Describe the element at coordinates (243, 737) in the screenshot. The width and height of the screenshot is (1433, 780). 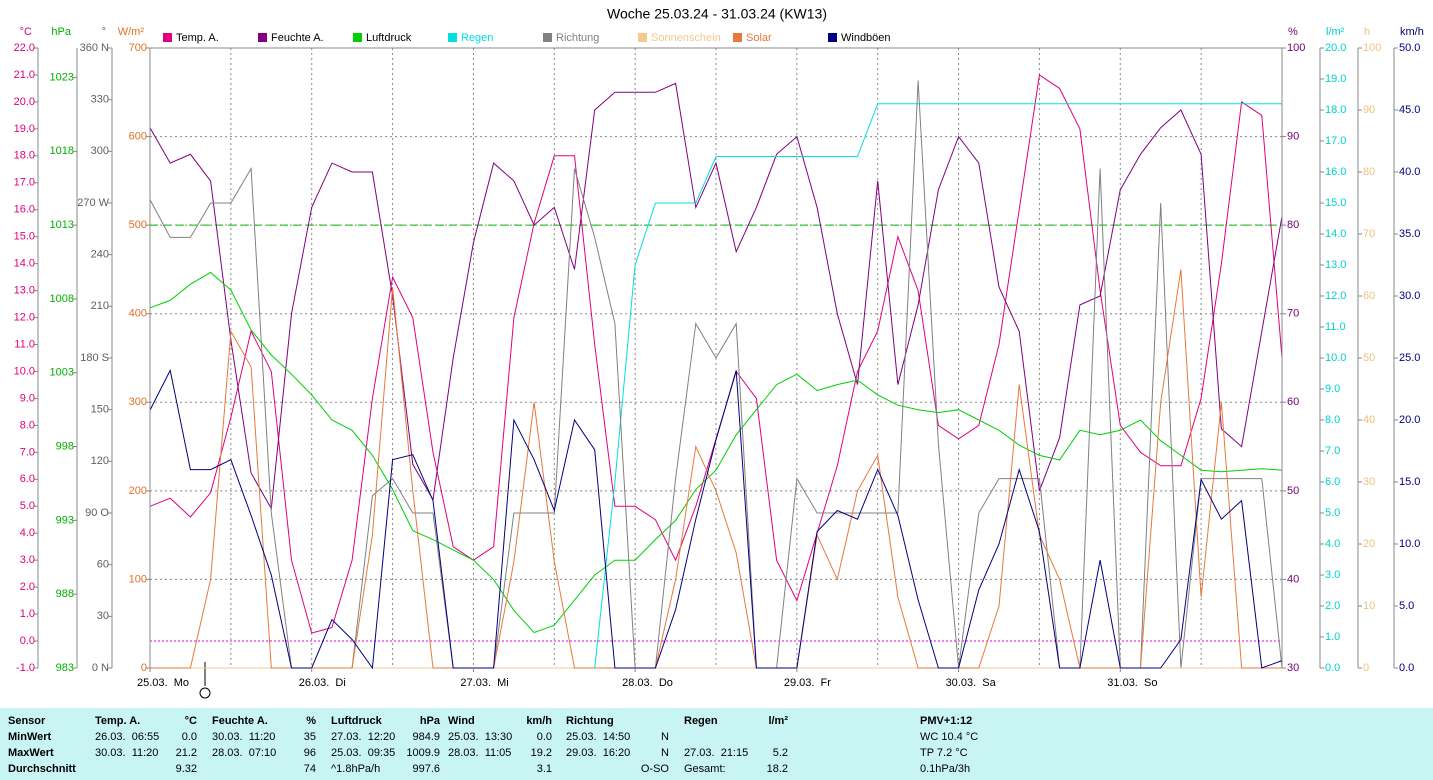
I see `cell-time: 30.03. 11:20` at that location.